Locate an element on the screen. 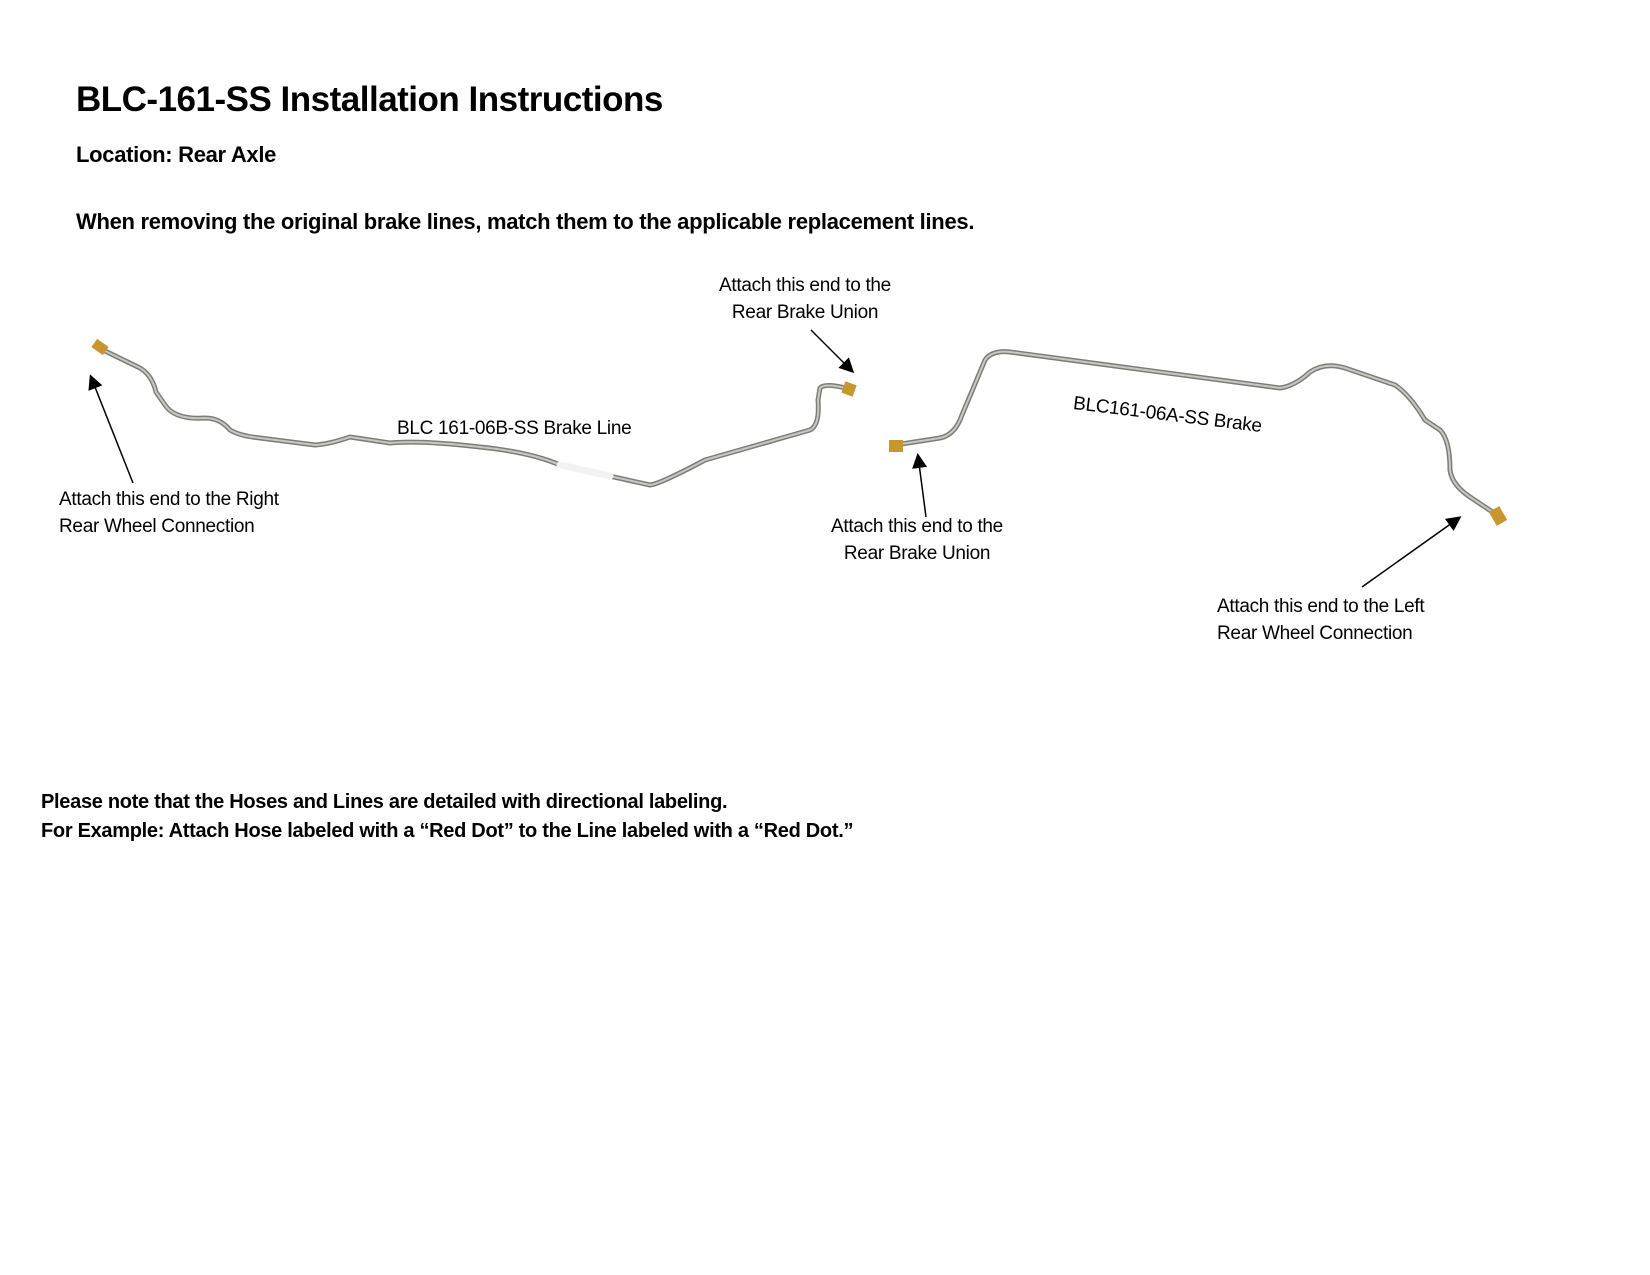 Image resolution: width=1650 pixels, height=1275 pixels. callout-line: Attach this end to the Right is located at coordinates (169, 499).